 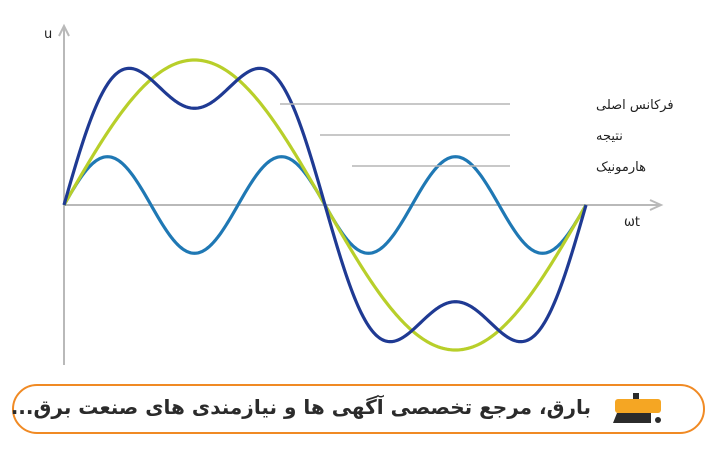 I want to click on y-axis-symbol: u, so click(x=48, y=34).